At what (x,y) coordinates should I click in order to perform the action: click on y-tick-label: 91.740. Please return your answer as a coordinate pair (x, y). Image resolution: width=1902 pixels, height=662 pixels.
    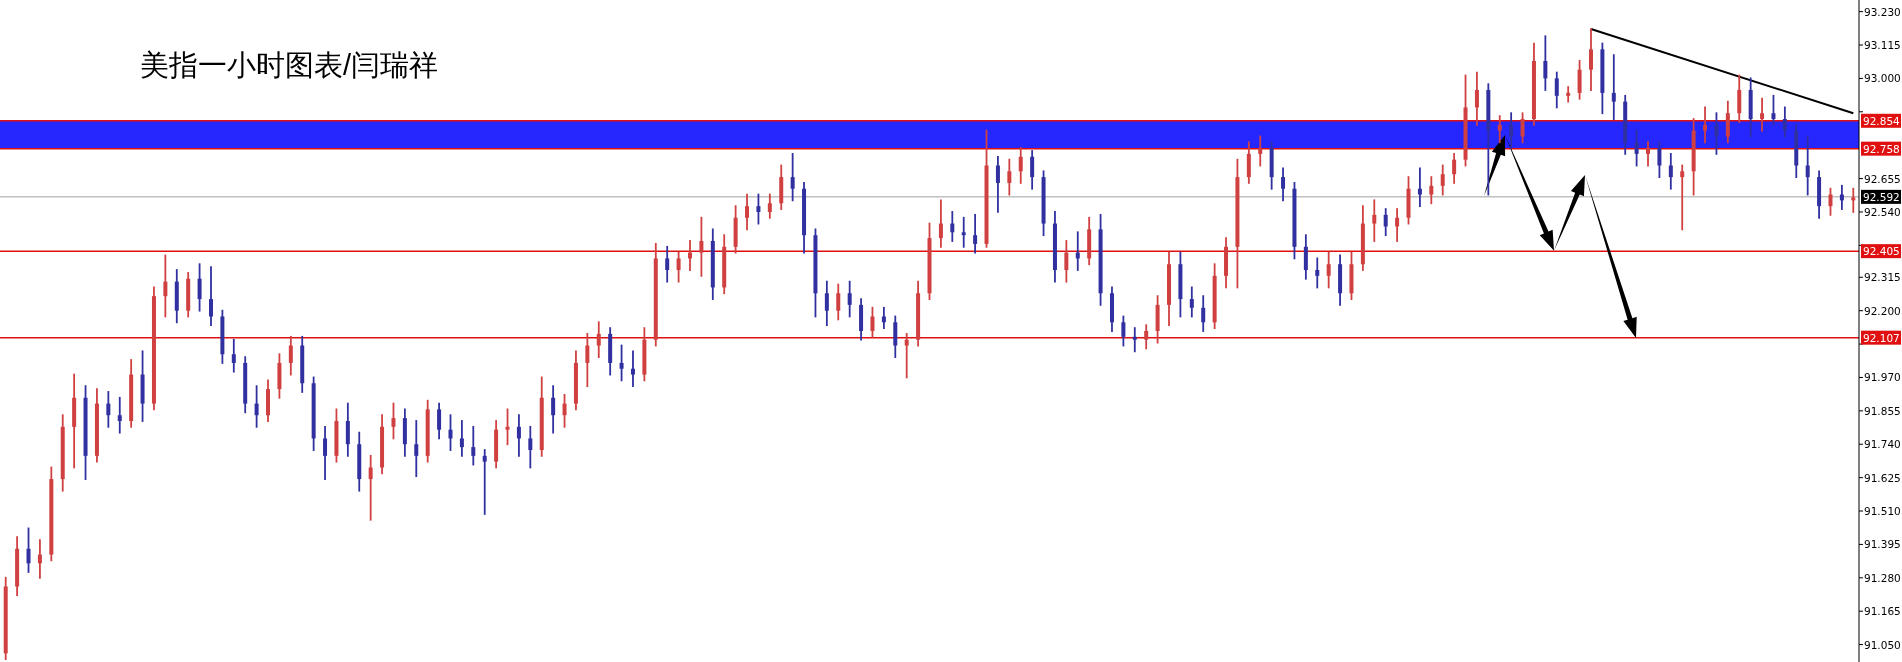
    Looking at the image, I should click on (1882, 444).